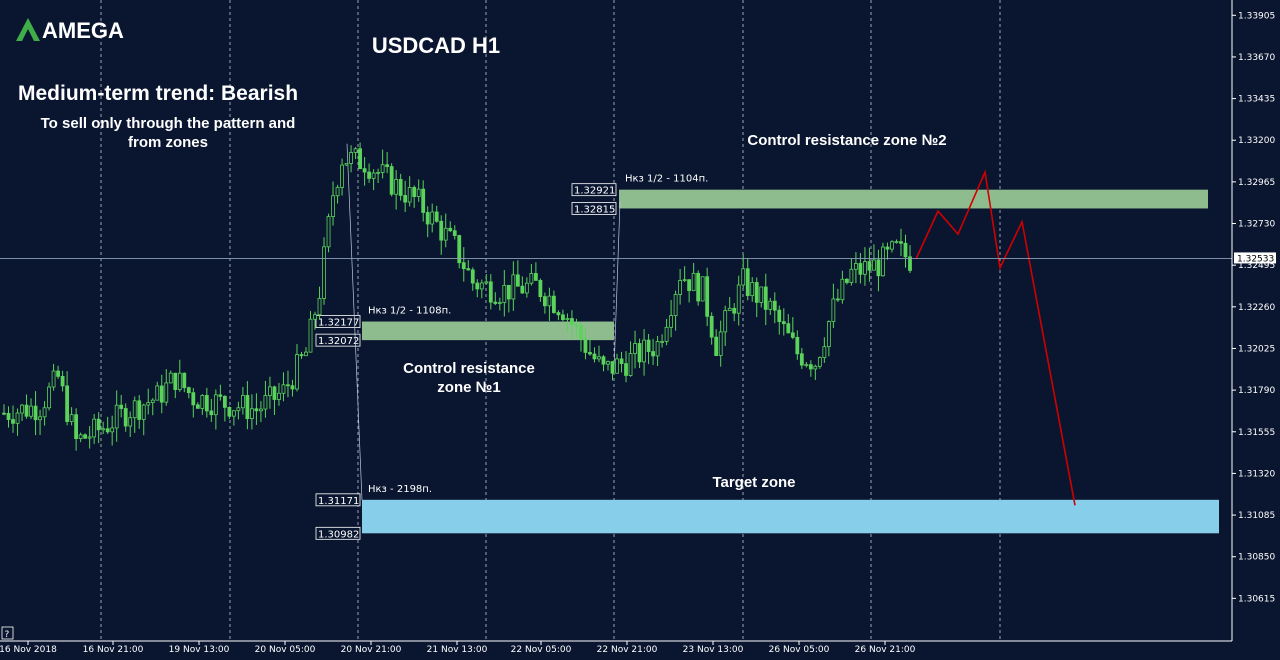 The width and height of the screenshot is (1280, 660). Describe the element at coordinates (1256, 266) in the screenshot. I see `price-tick-label: 1.32495` at that location.